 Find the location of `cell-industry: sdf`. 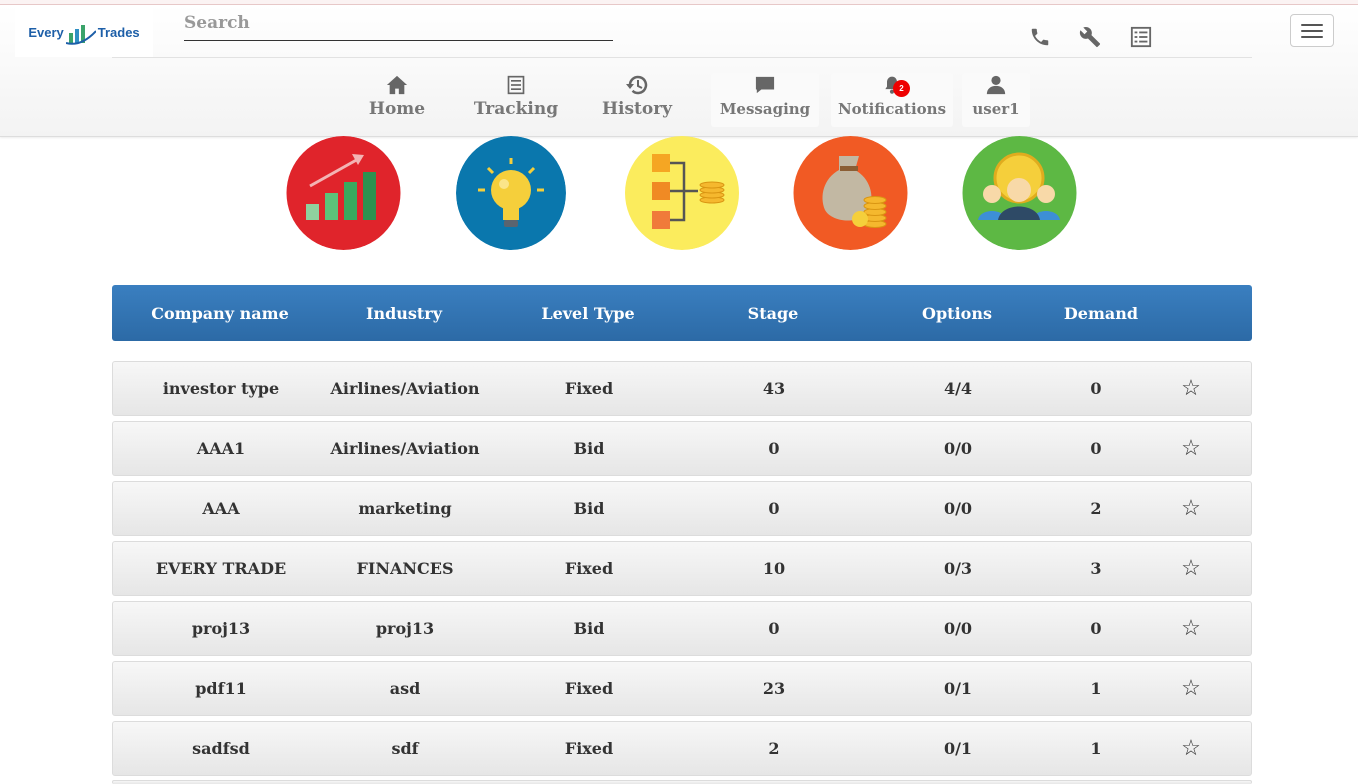

cell-industry: sdf is located at coordinates (405, 748).